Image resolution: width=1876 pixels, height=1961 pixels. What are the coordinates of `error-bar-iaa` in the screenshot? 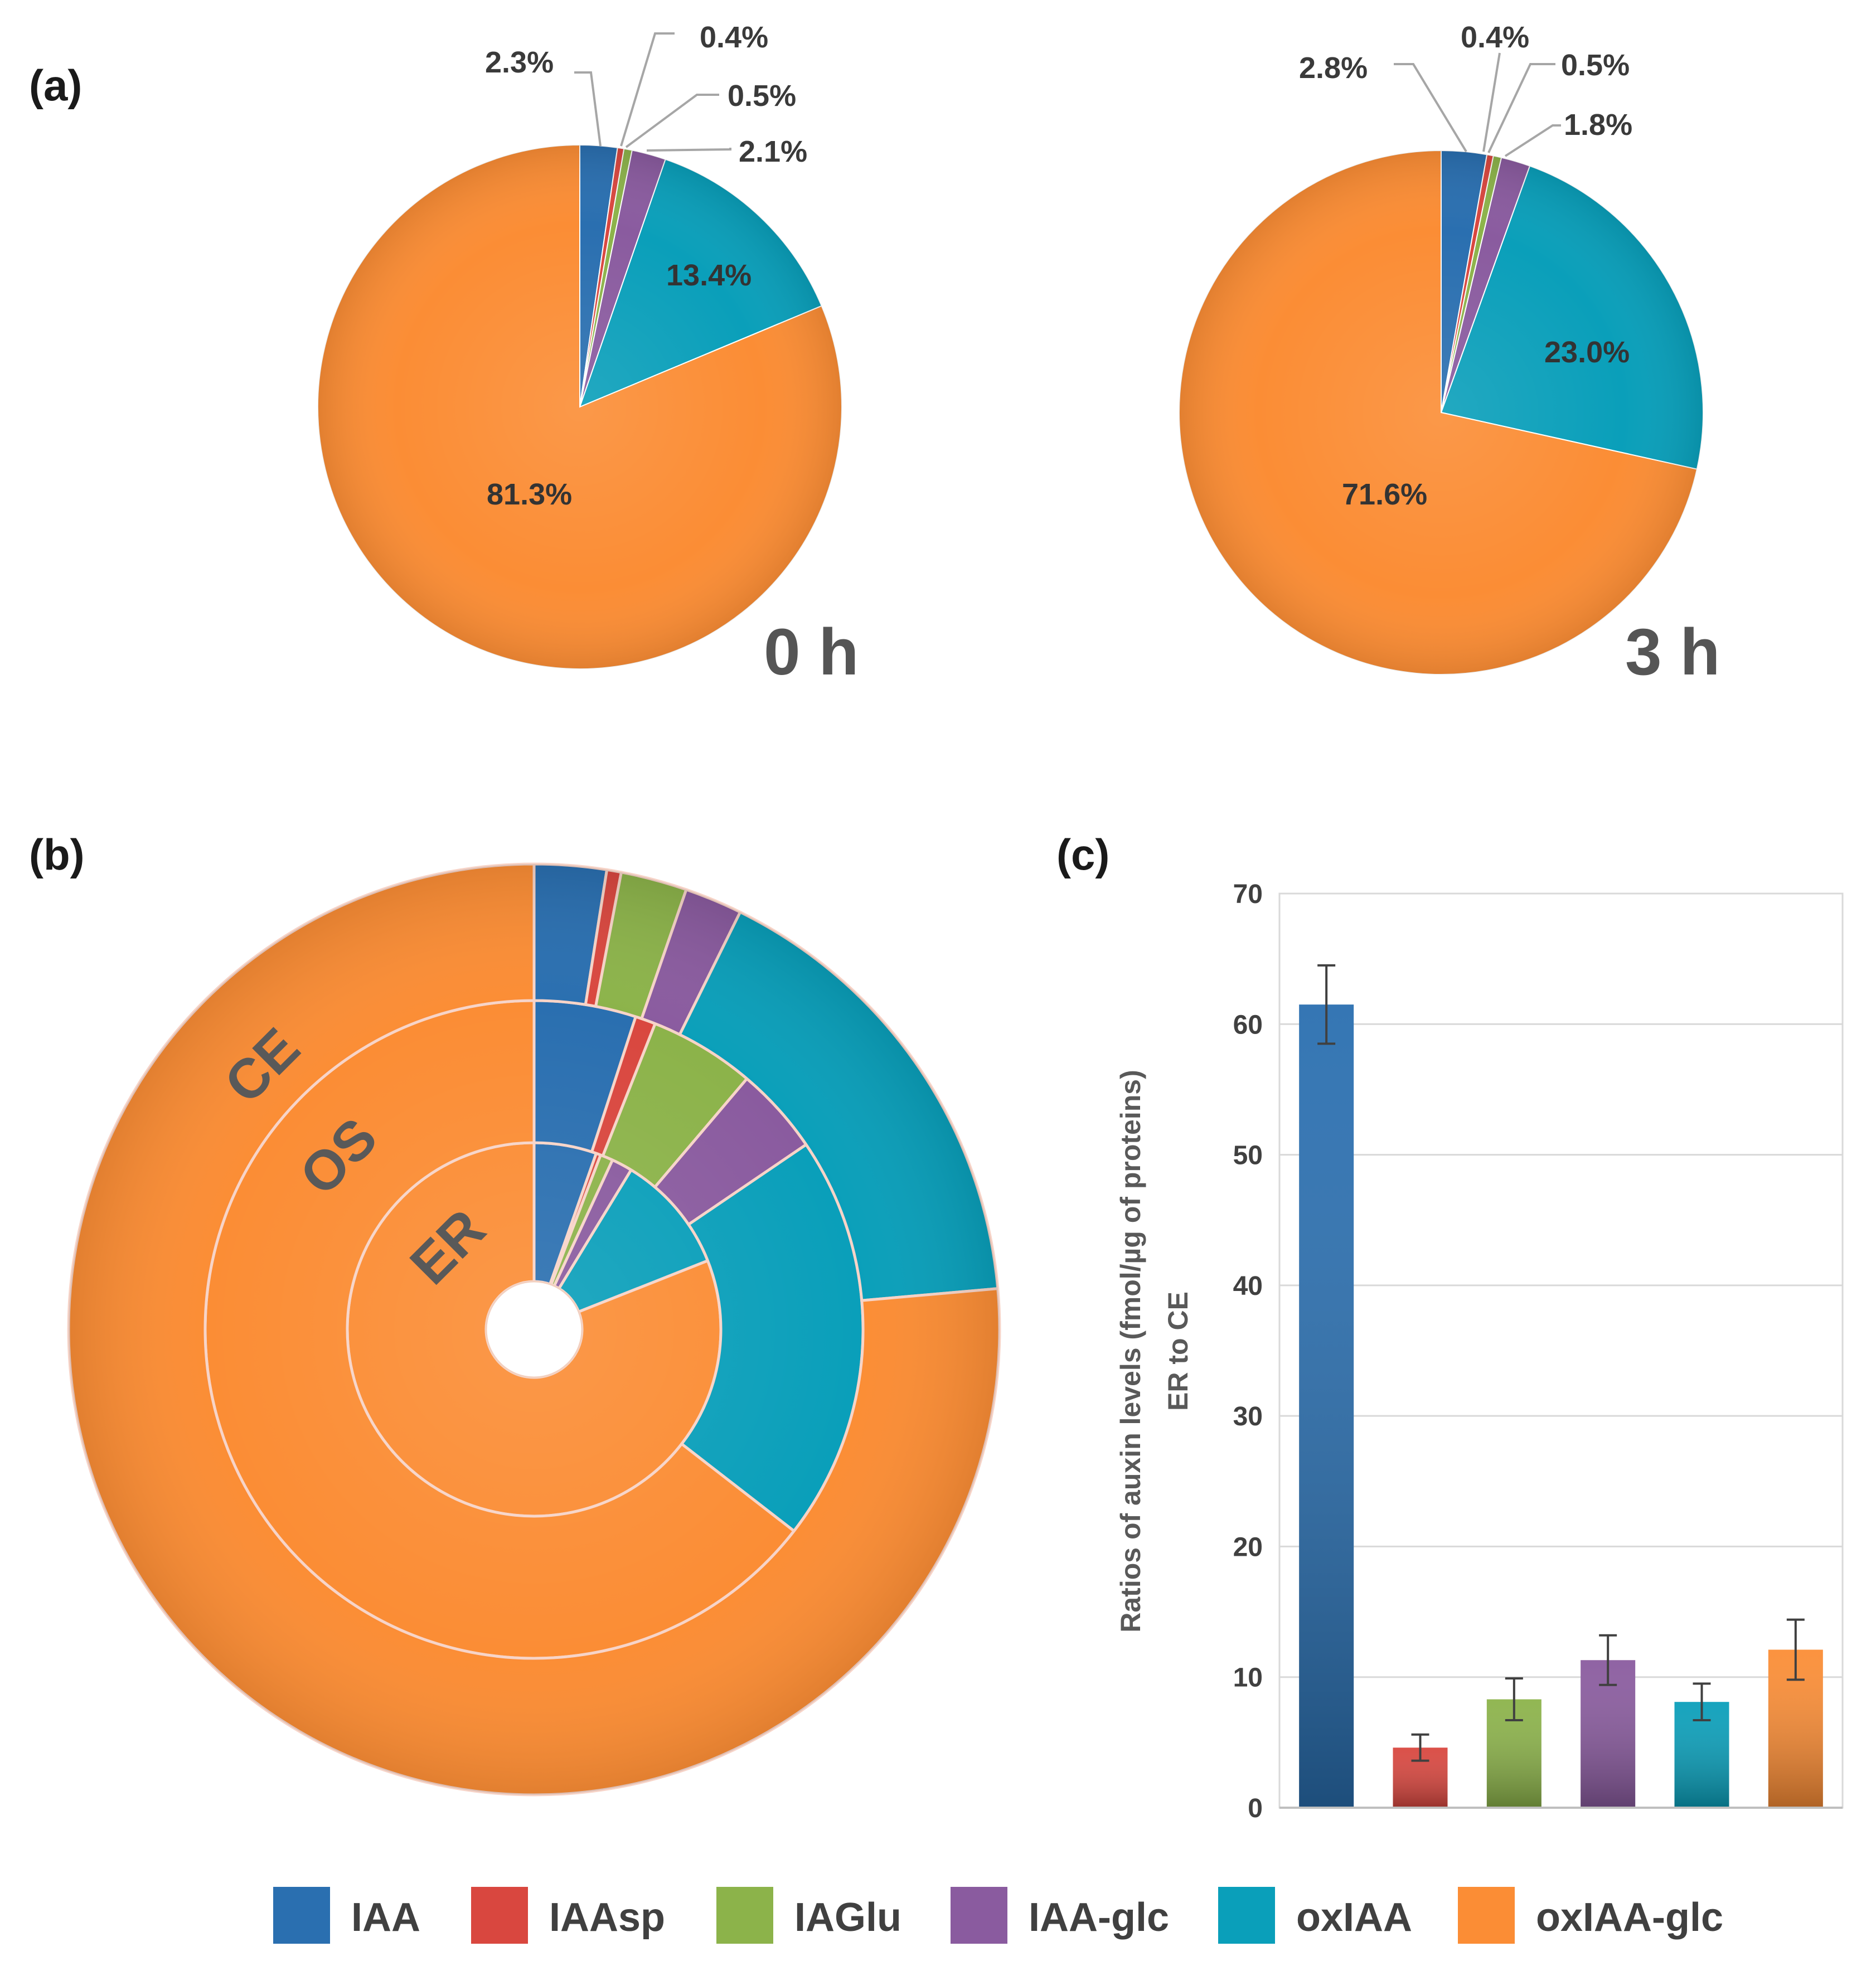 It's located at (1326, 1004).